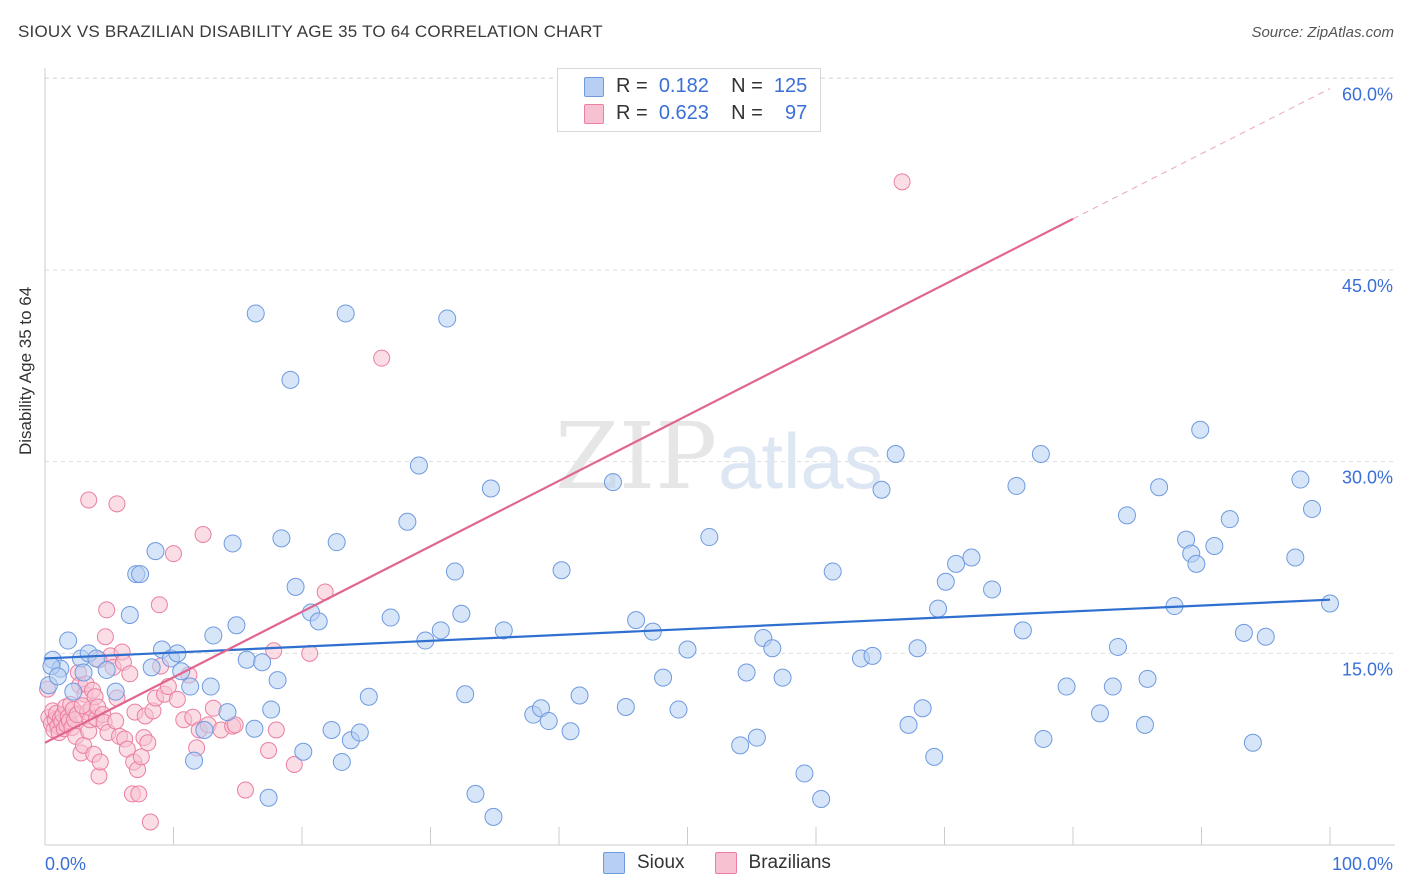 Image resolution: width=1406 pixels, height=892 pixels. What do you see at coordinates (725, 863) in the screenshot?
I see `brazilians-legend-swatch` at bounding box center [725, 863].